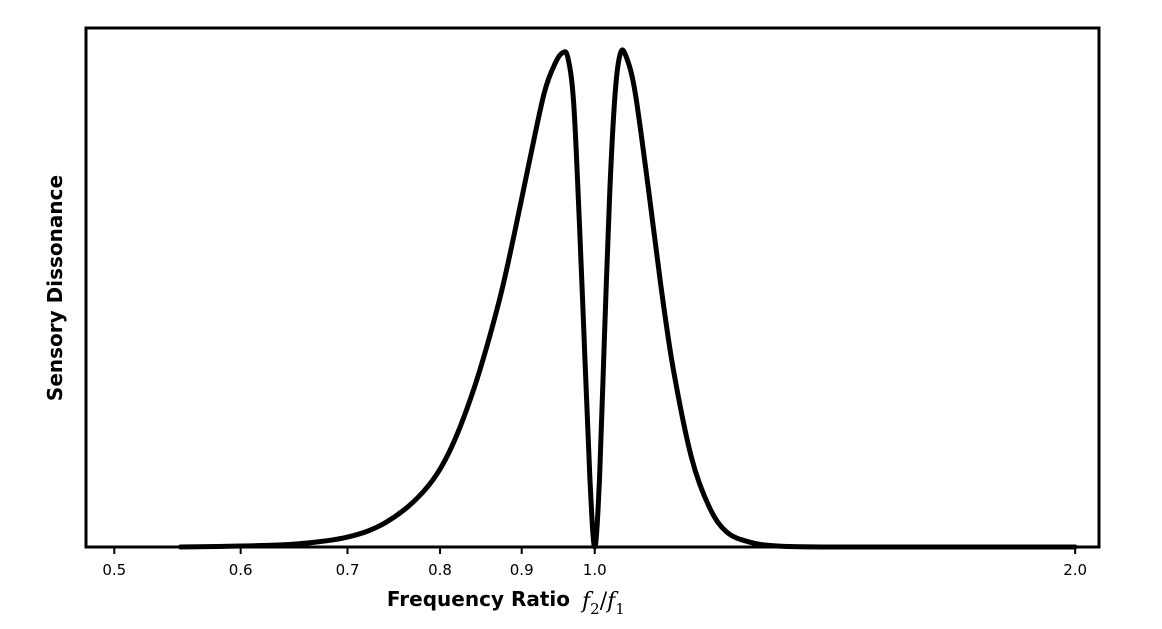  I want to click on x-tick-label: 0.6, so click(241, 570).